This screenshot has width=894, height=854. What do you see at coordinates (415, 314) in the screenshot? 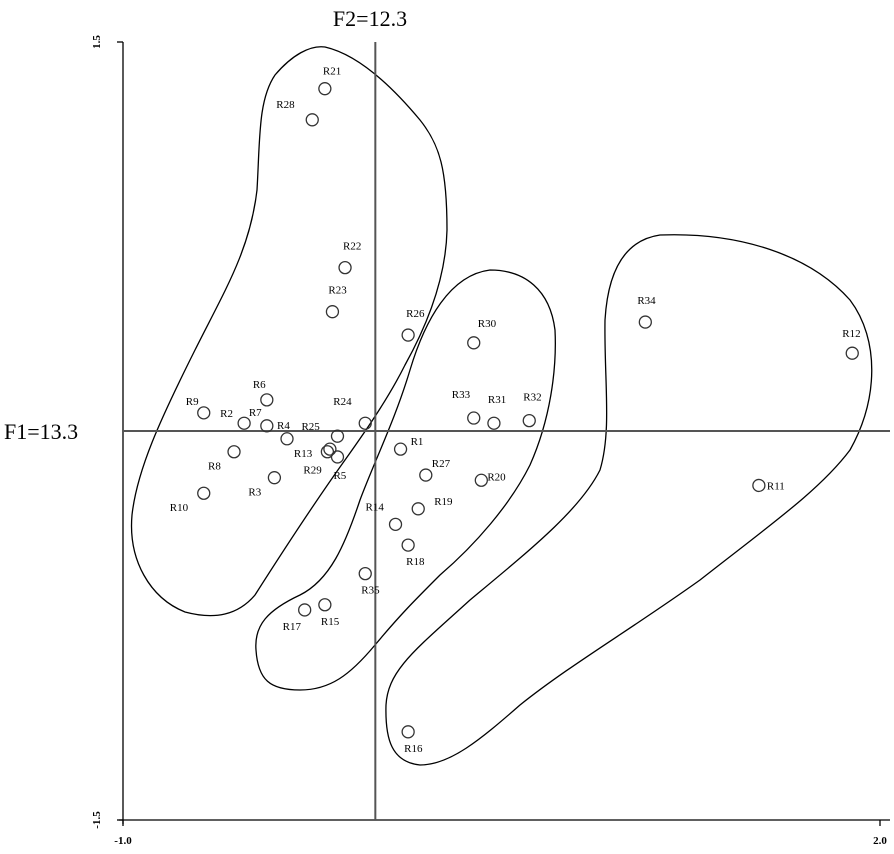
I see `point-label: R26` at bounding box center [415, 314].